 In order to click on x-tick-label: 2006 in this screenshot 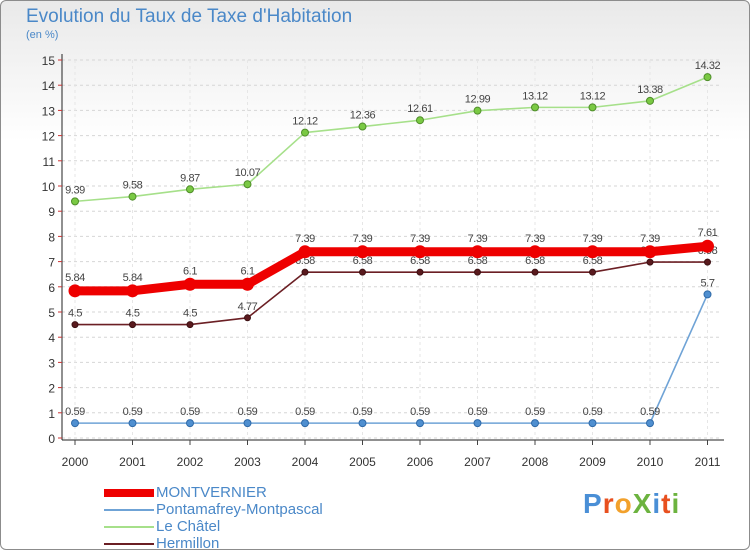, I will do `click(420, 462)`.